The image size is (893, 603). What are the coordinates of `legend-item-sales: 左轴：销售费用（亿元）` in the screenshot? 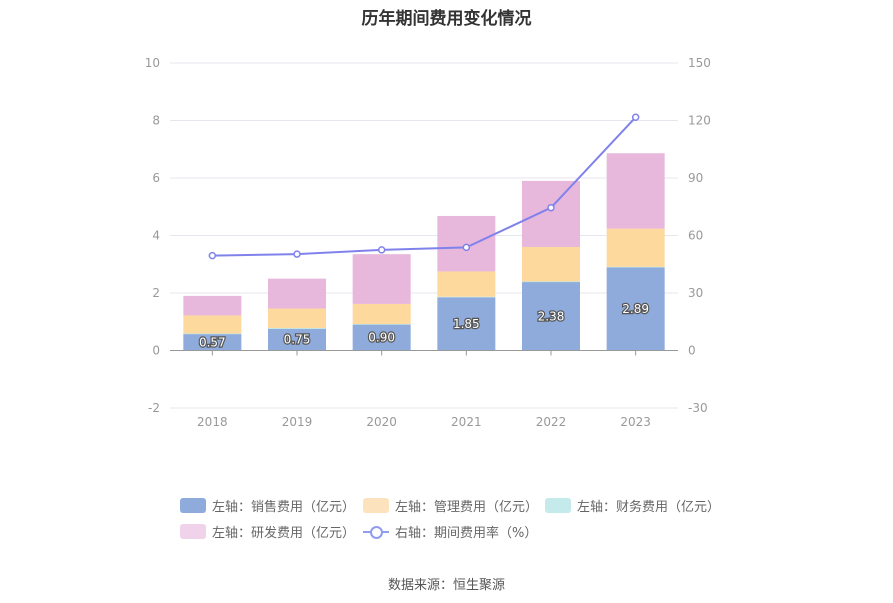 It's located at (267, 505).